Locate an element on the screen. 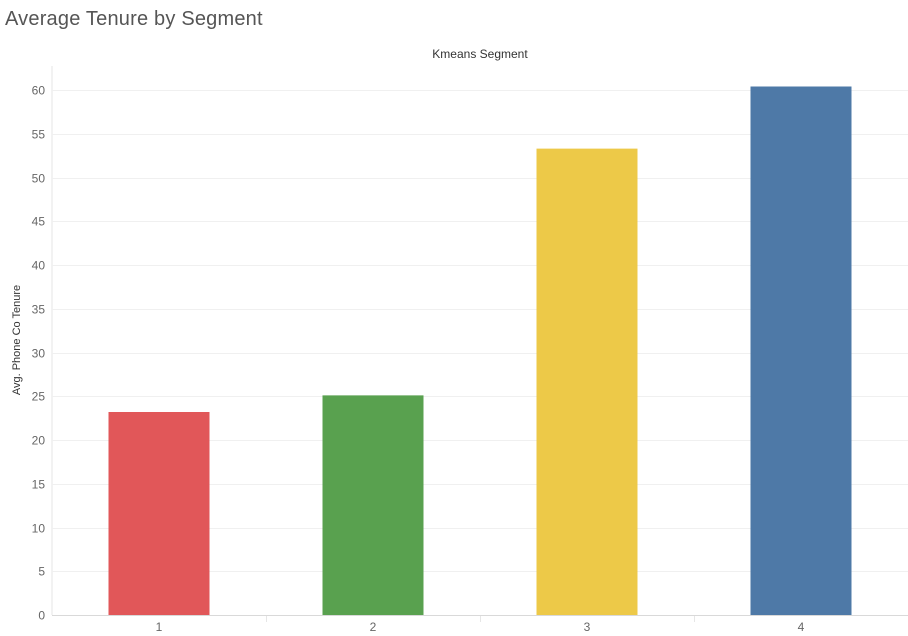  y-tick-label: 15 is located at coordinates (39, 485).